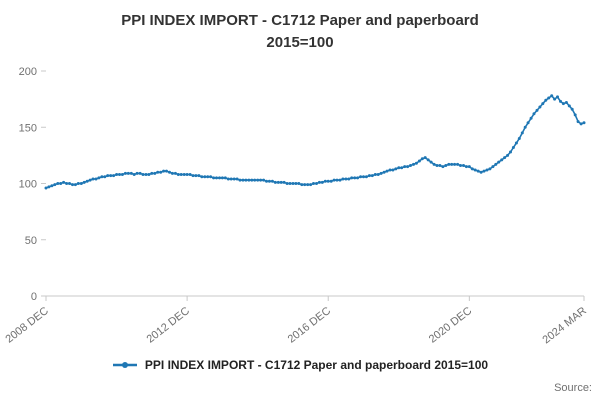 This screenshot has height=400, width=600. What do you see at coordinates (34, 297) in the screenshot?
I see `svg-text: 0` at bounding box center [34, 297].